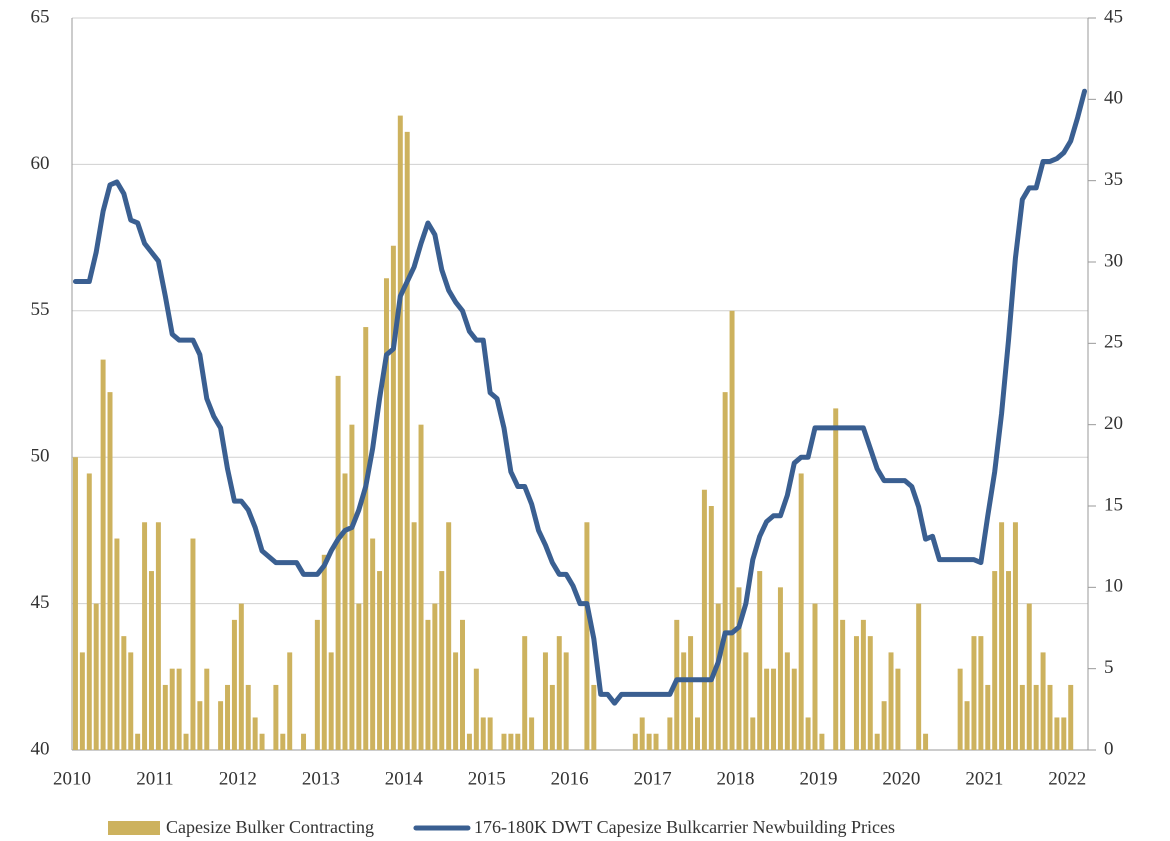  I want to click on x-tick-label: 2015, so click(487, 778).